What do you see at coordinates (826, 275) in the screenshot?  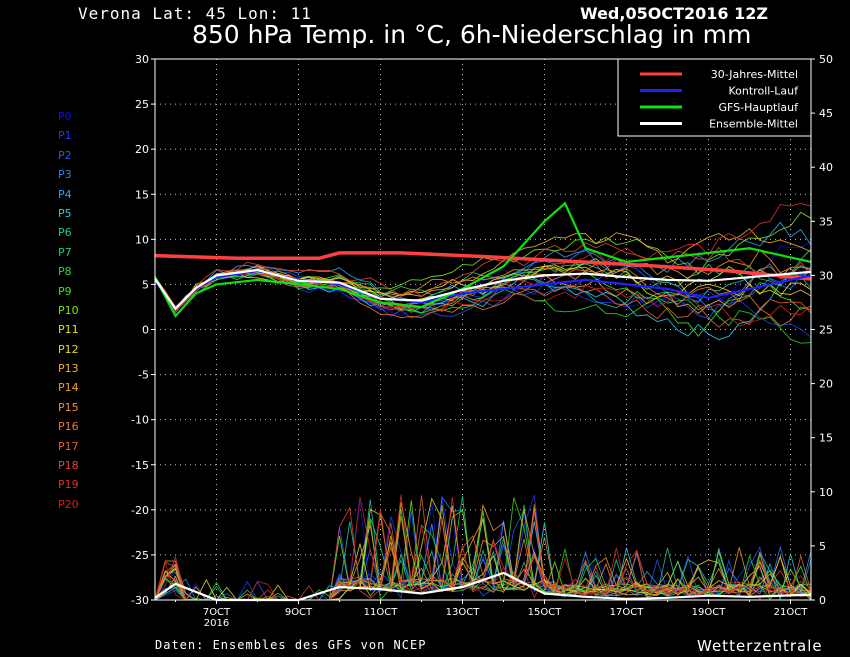 I see `right-tick-label: 30` at bounding box center [826, 275].